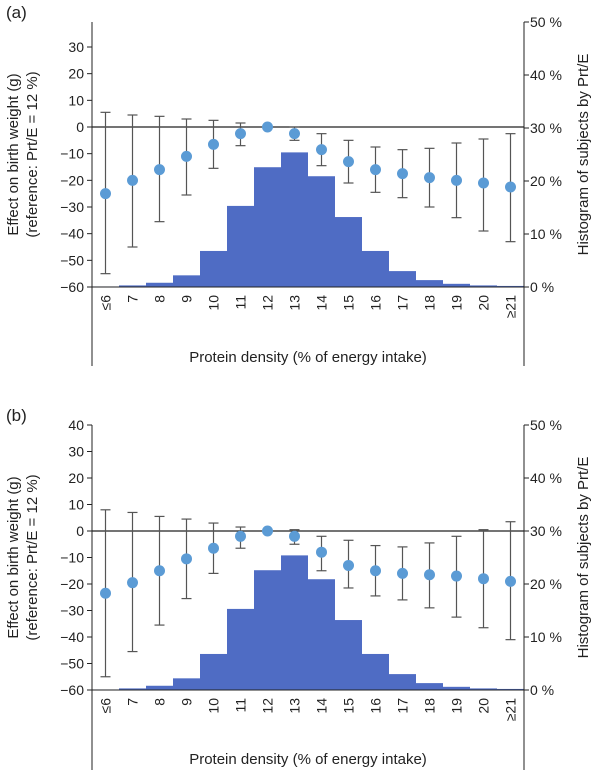  Describe the element at coordinates (72, 207) in the screenshot. I see `left-tick-label: −30` at that location.